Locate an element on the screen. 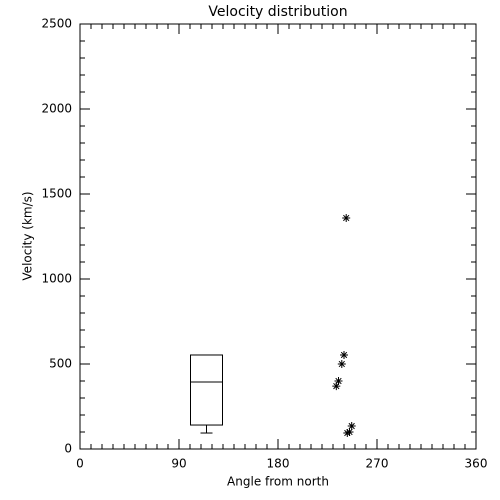 This screenshot has width=500, height=500. x-axis-label: Angle from north is located at coordinates (278, 482).